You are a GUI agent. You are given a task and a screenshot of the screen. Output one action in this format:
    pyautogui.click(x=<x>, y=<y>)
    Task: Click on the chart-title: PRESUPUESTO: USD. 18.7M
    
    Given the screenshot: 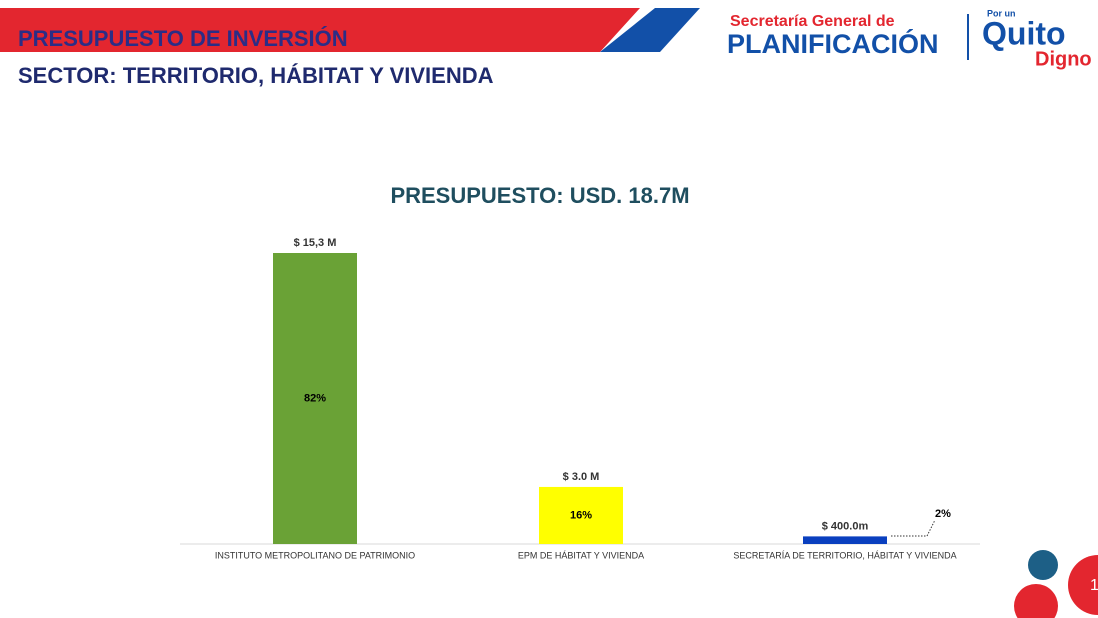 What is the action you would take?
    pyautogui.click(x=539, y=195)
    